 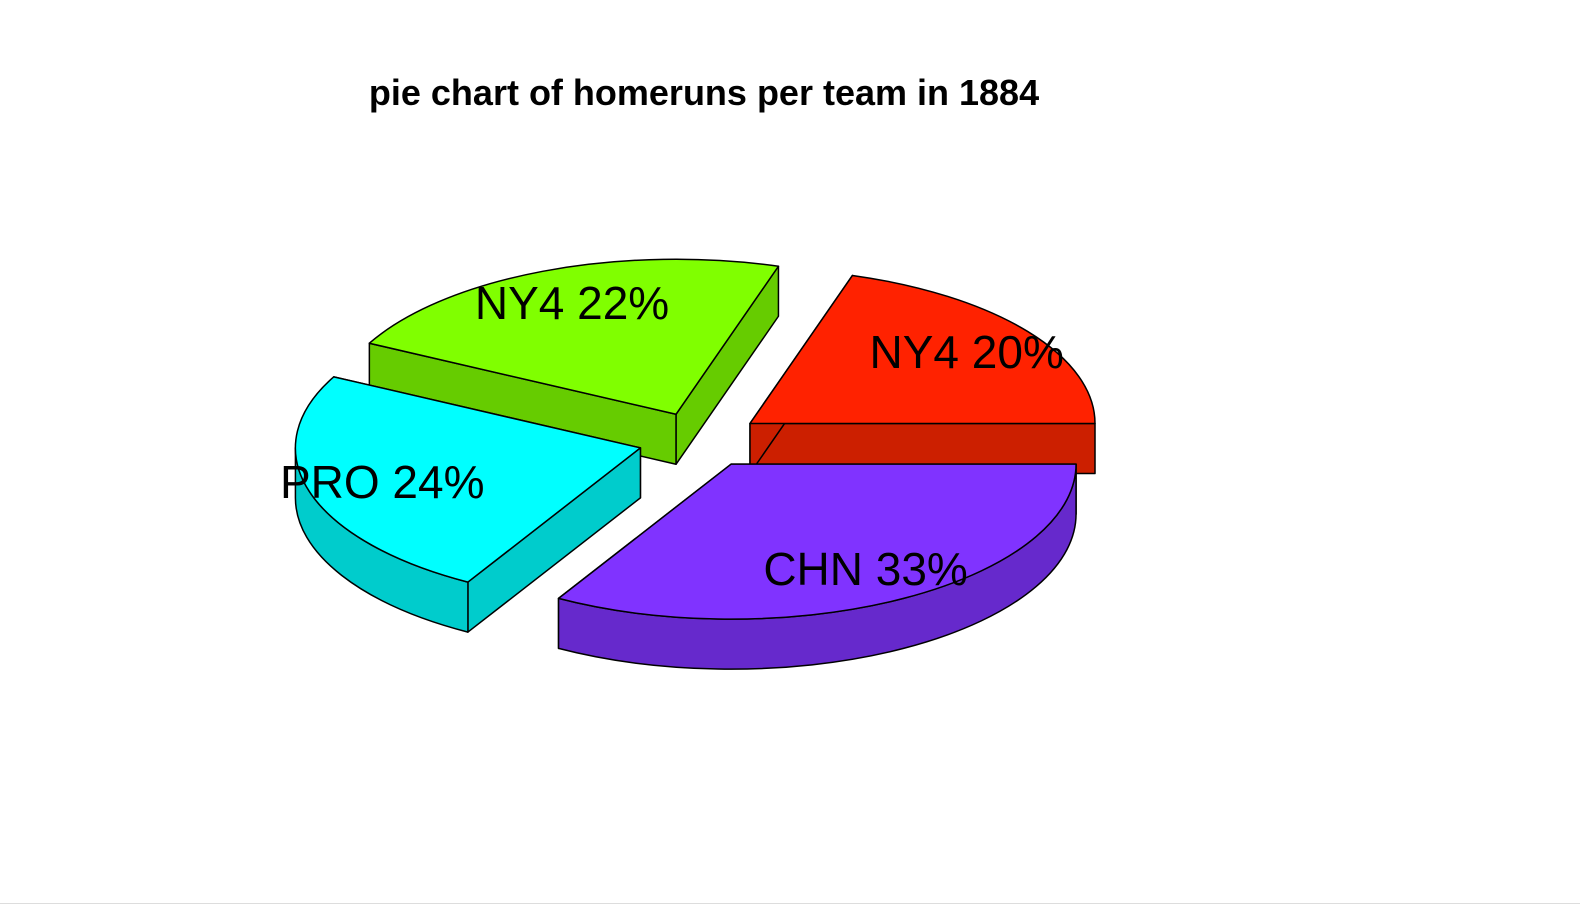 What do you see at coordinates (704, 92) in the screenshot?
I see `chart-title: pie chart of homeruns per team in 1884` at bounding box center [704, 92].